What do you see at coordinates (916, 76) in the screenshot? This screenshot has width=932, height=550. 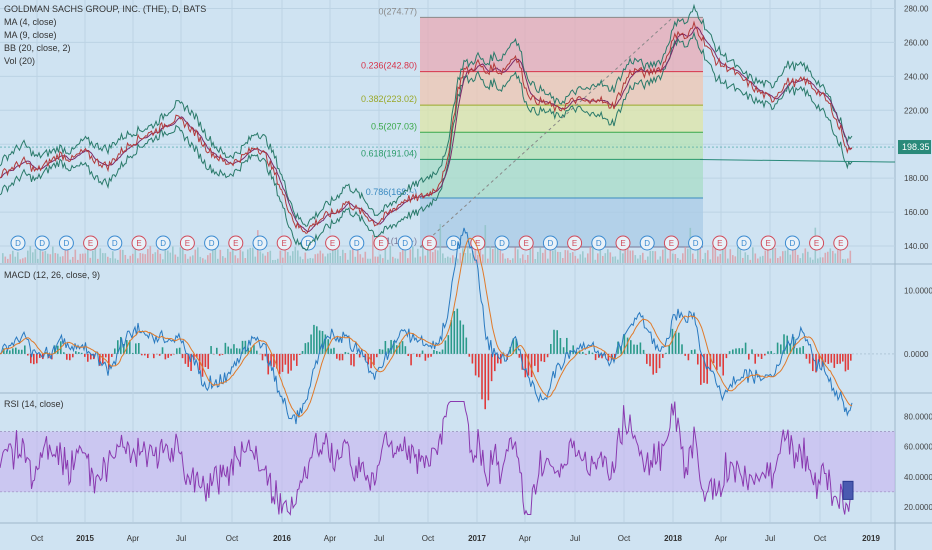 I see `price-axis-tick: 240.00` at bounding box center [916, 76].